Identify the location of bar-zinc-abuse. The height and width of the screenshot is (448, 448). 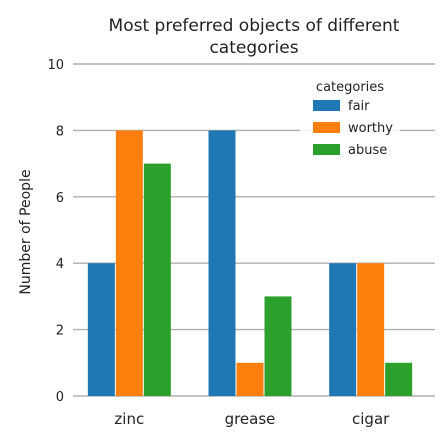
(157, 279).